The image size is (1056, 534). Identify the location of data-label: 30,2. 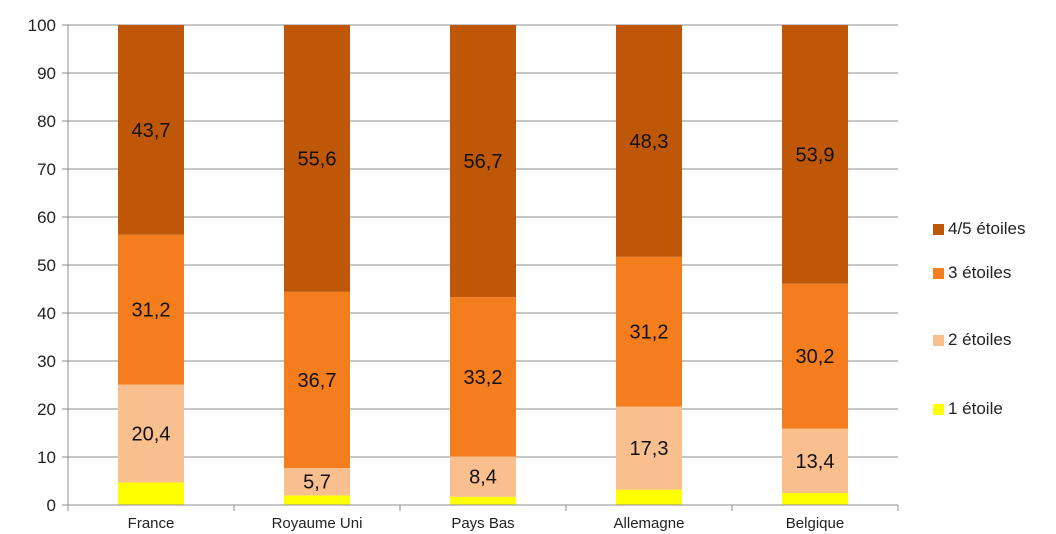
(815, 357).